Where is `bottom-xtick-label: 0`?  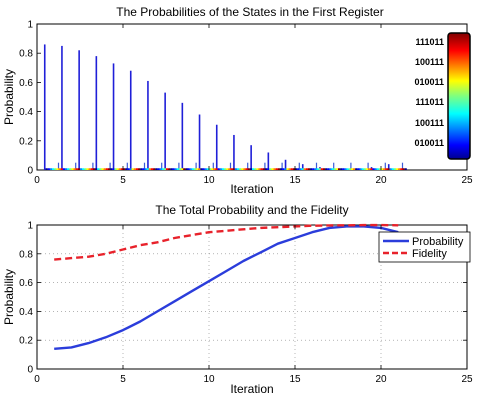
bottom-xtick-label: 0 is located at coordinates (37, 379).